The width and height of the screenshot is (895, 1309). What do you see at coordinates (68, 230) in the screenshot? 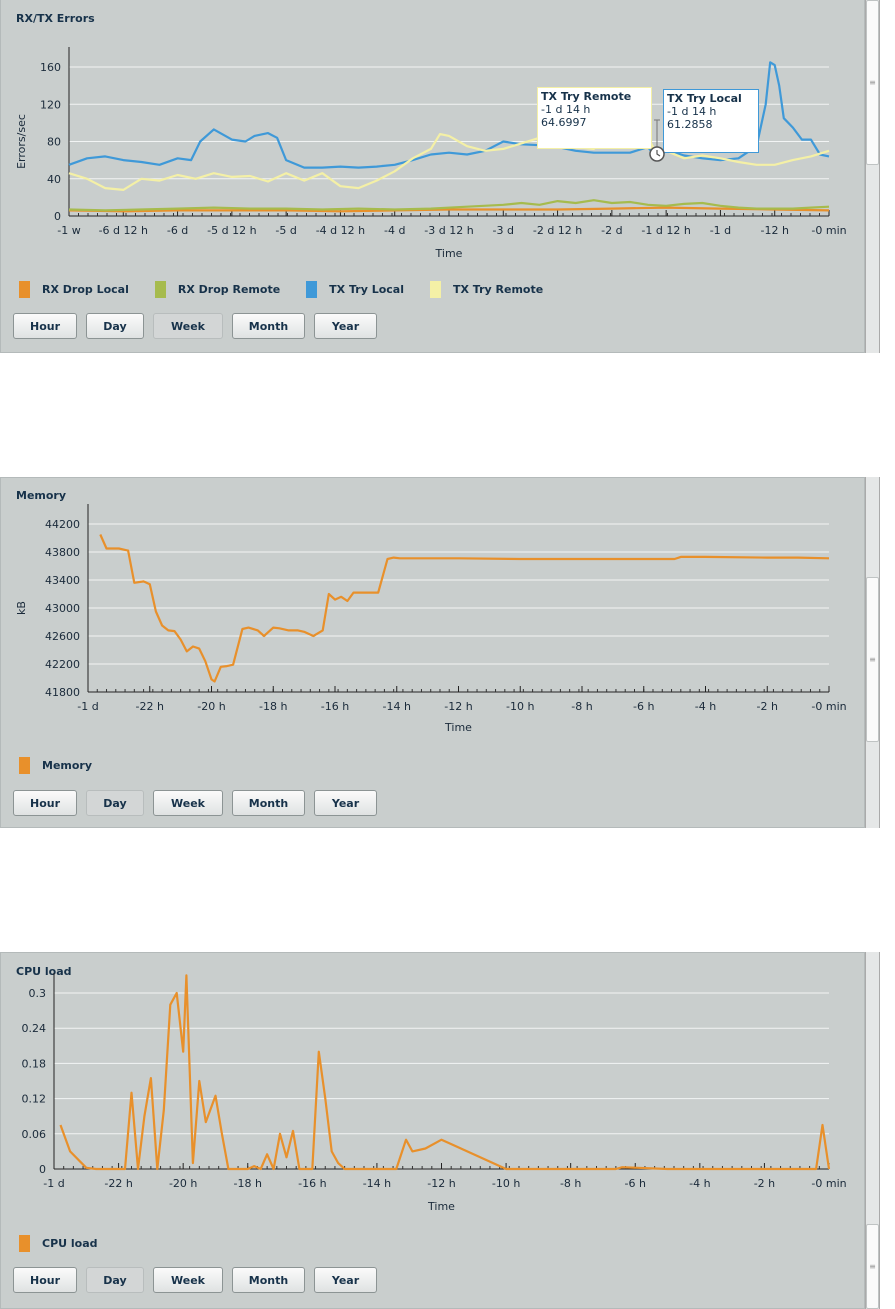
I see `x-tick-label: -1 w` at bounding box center [68, 230].